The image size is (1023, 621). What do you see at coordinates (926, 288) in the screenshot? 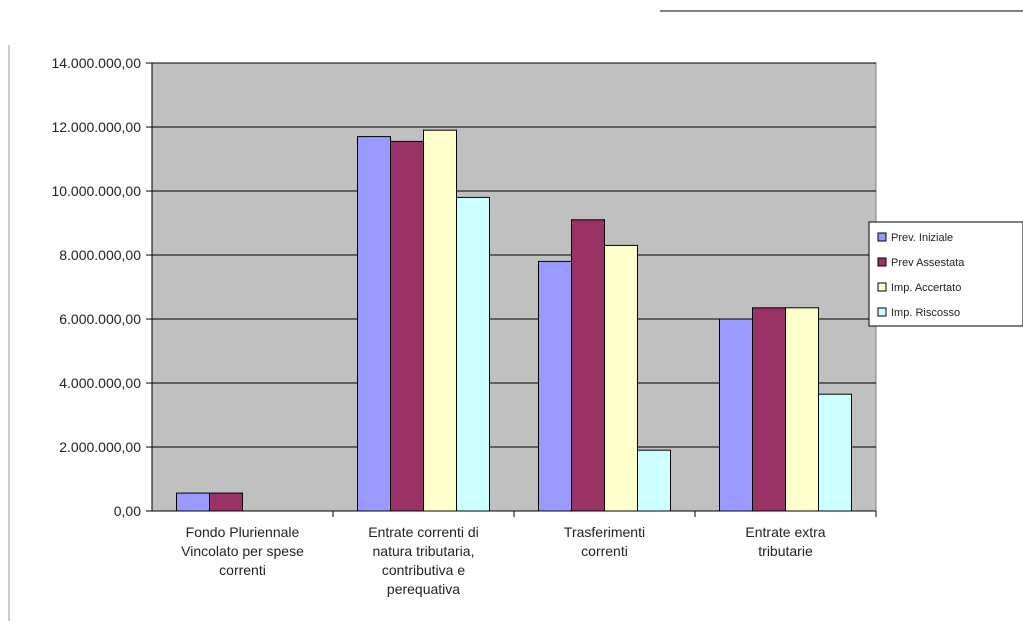
I see `legend-label: Imp. Accertato` at bounding box center [926, 288].